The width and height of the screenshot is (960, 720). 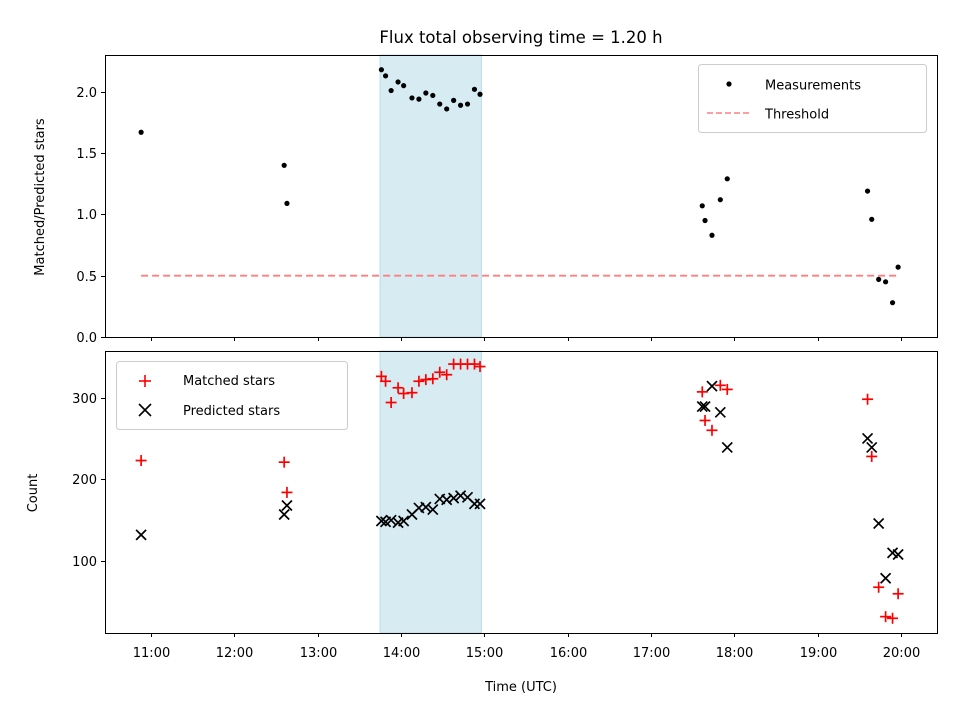 What do you see at coordinates (812, 98) in the screenshot?
I see `ratio-legend: Measurements Threshold` at bounding box center [812, 98].